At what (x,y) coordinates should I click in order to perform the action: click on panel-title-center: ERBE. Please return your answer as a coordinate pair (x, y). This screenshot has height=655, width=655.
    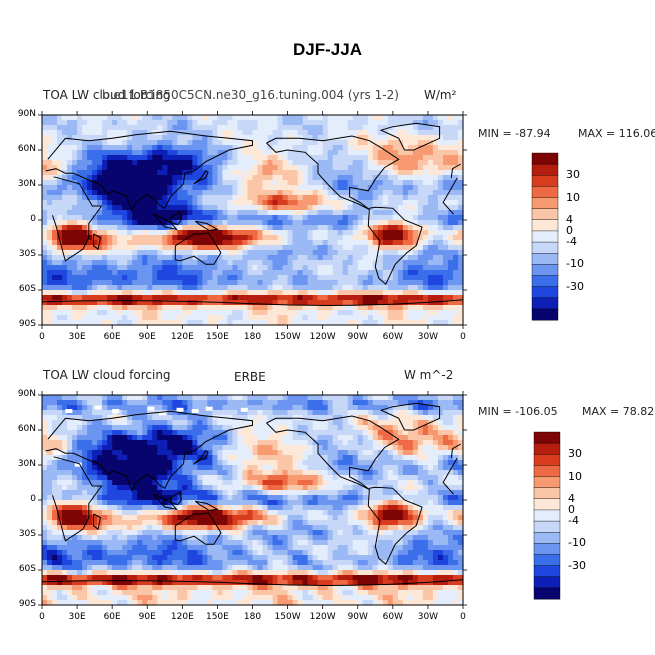
    Looking at the image, I should click on (250, 377).